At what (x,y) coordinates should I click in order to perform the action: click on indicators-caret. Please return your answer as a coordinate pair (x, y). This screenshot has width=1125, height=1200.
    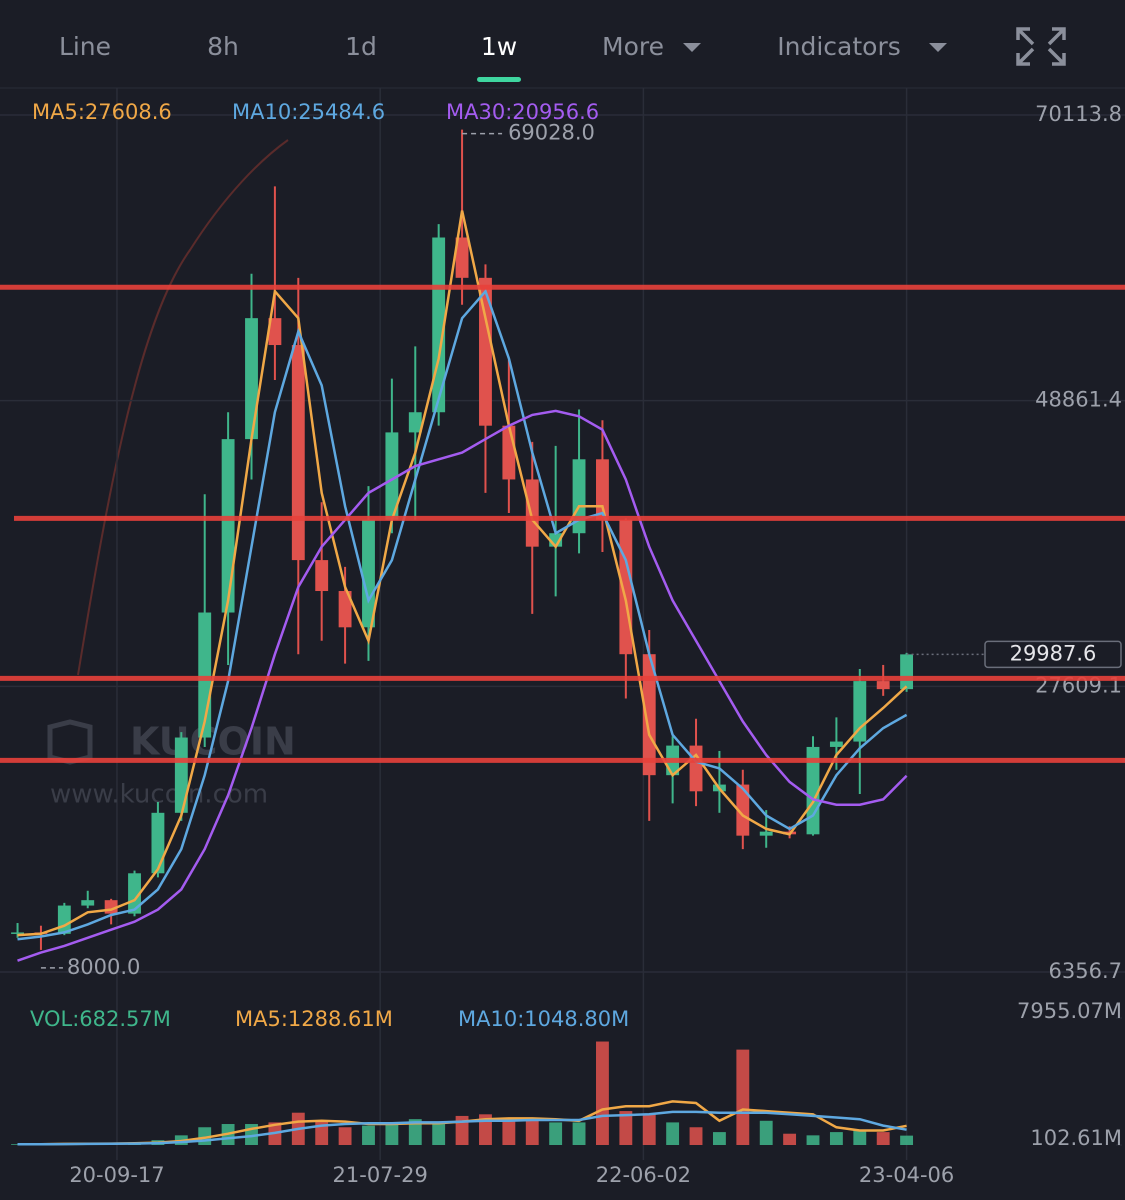
    Looking at the image, I should click on (938, 47).